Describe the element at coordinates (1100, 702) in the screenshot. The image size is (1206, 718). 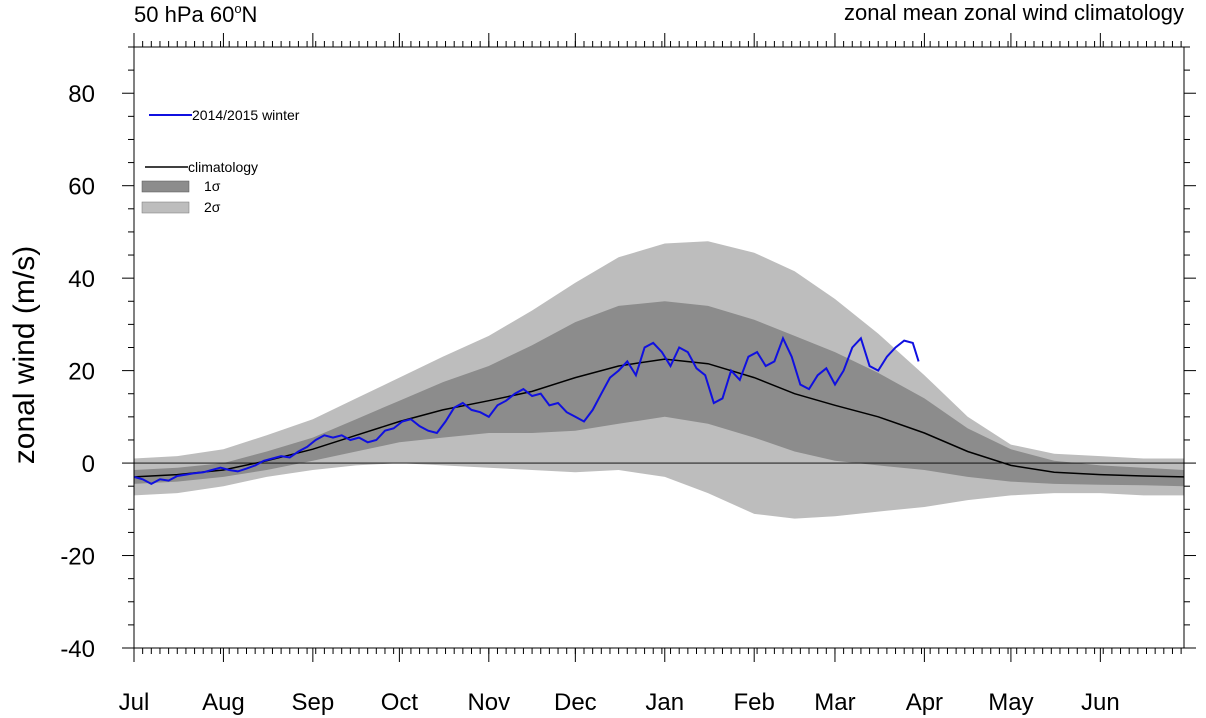
I see `x-tick-label: Jun` at that location.